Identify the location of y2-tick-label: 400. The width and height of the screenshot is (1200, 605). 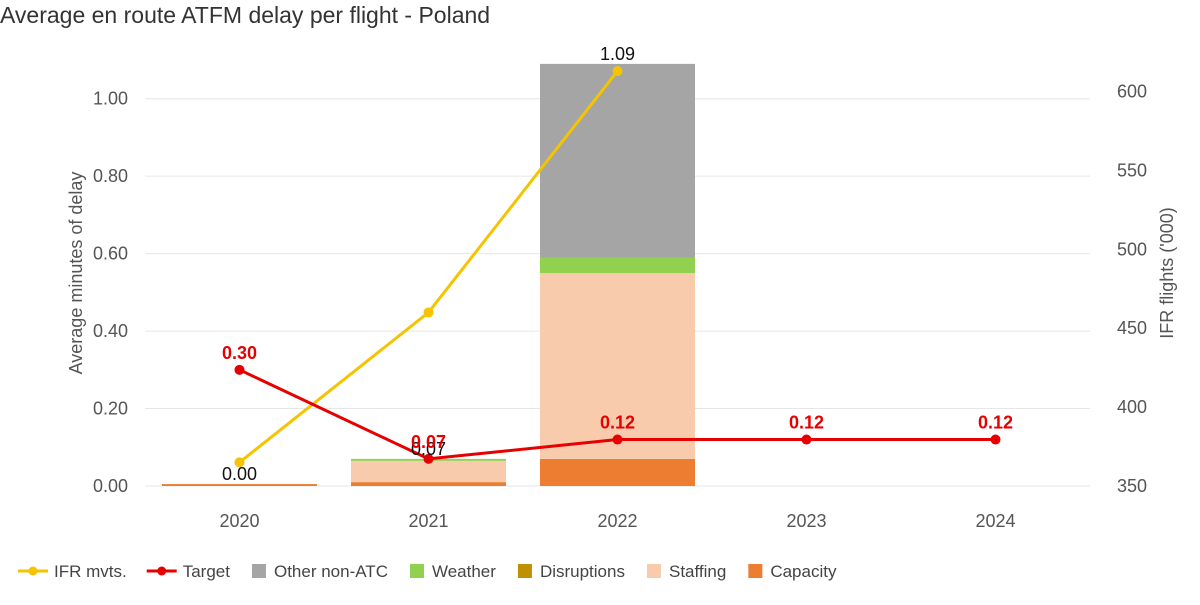
(1132, 407).